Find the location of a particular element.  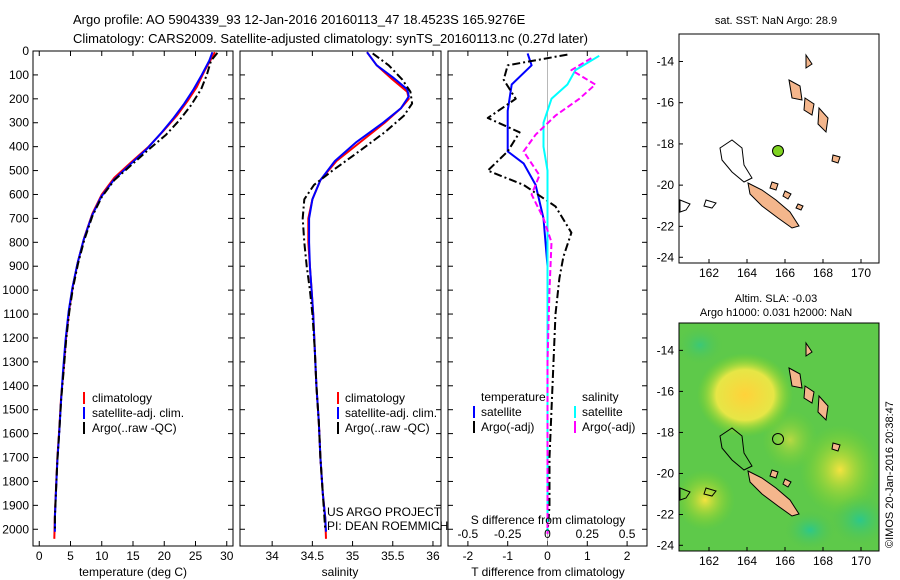

x-tick-label: 35 is located at coordinates (353, 556).